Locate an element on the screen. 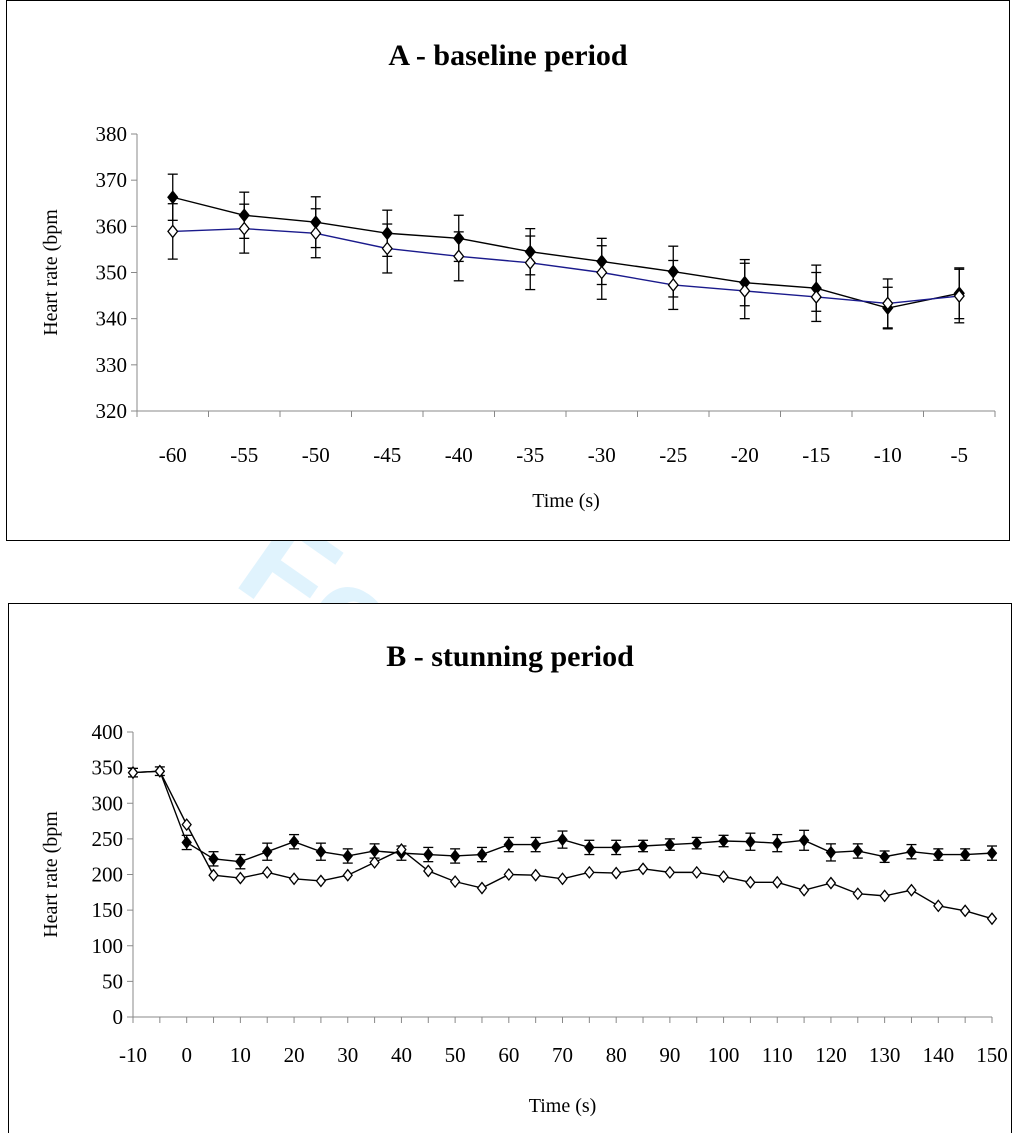 The image size is (1015, 1134). x-tick-label: -30 is located at coordinates (602, 455).